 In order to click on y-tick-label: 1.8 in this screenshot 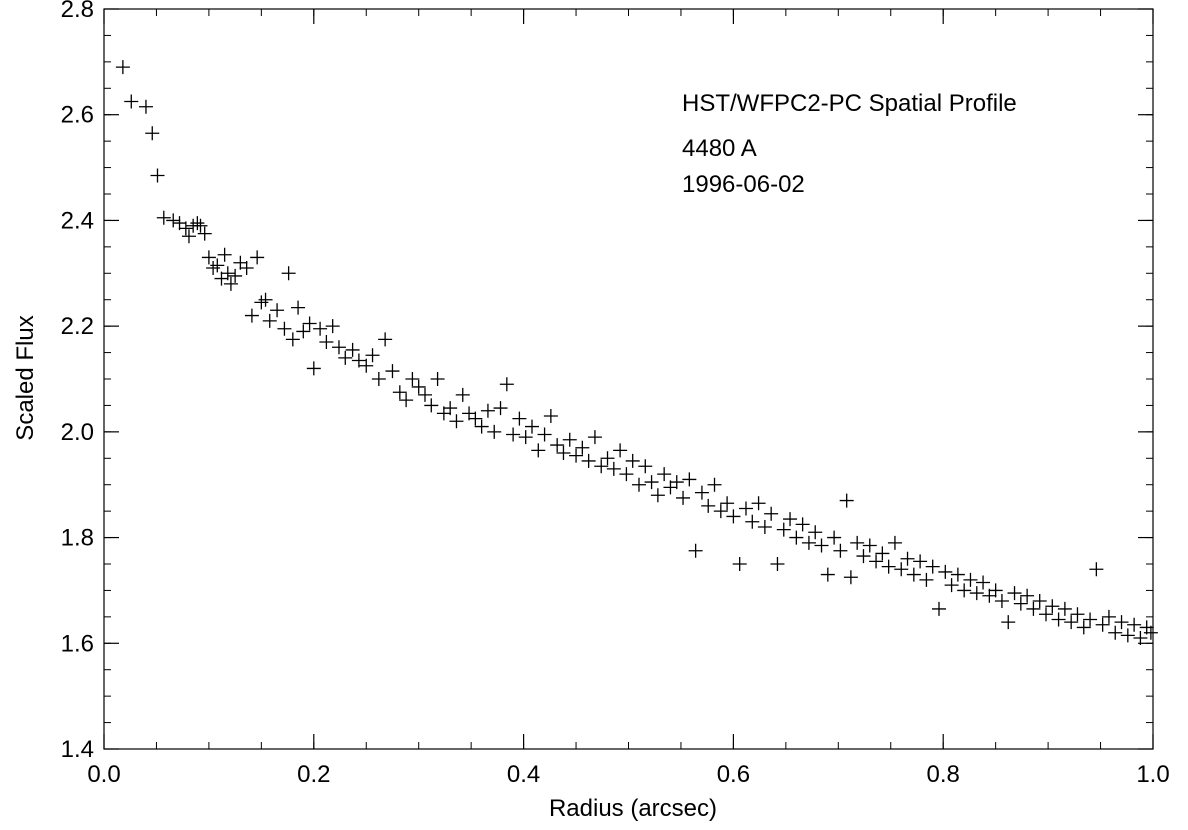, I will do `click(77, 538)`.